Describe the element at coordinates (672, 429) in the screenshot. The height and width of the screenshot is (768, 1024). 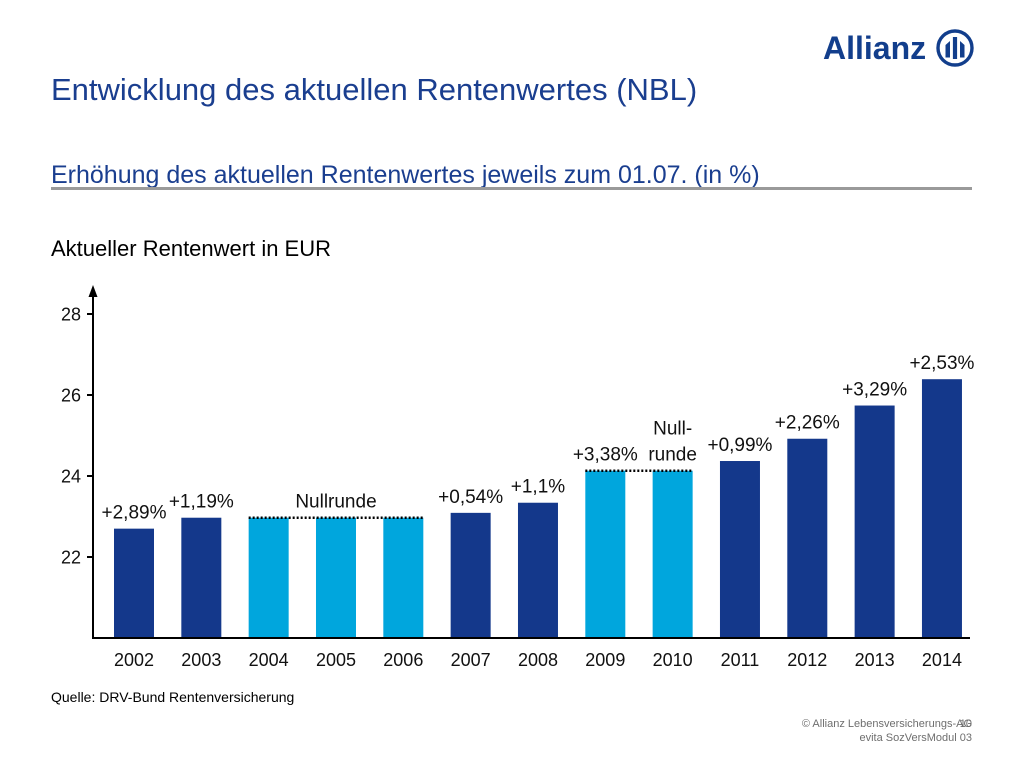
I see `nullrunde-label: Null-` at that location.